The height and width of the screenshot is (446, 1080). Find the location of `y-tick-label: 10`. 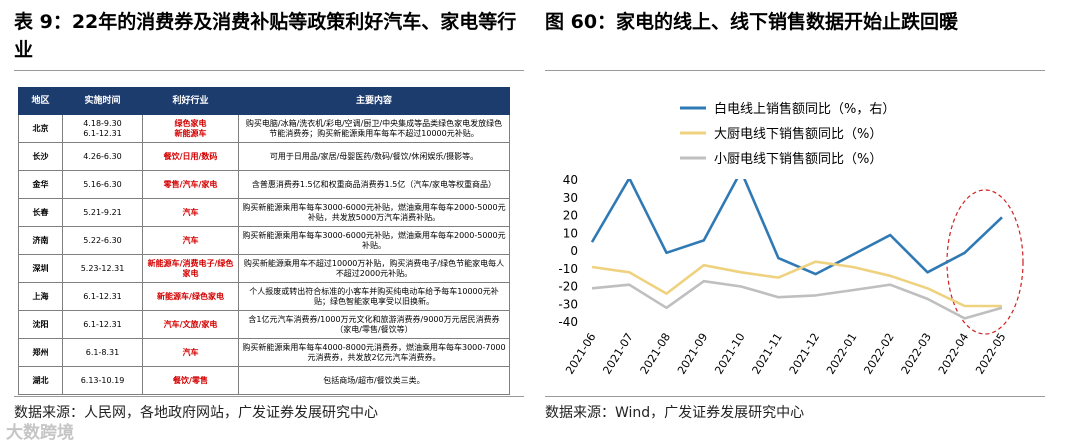

y-tick-label: 10 is located at coordinates (570, 233).